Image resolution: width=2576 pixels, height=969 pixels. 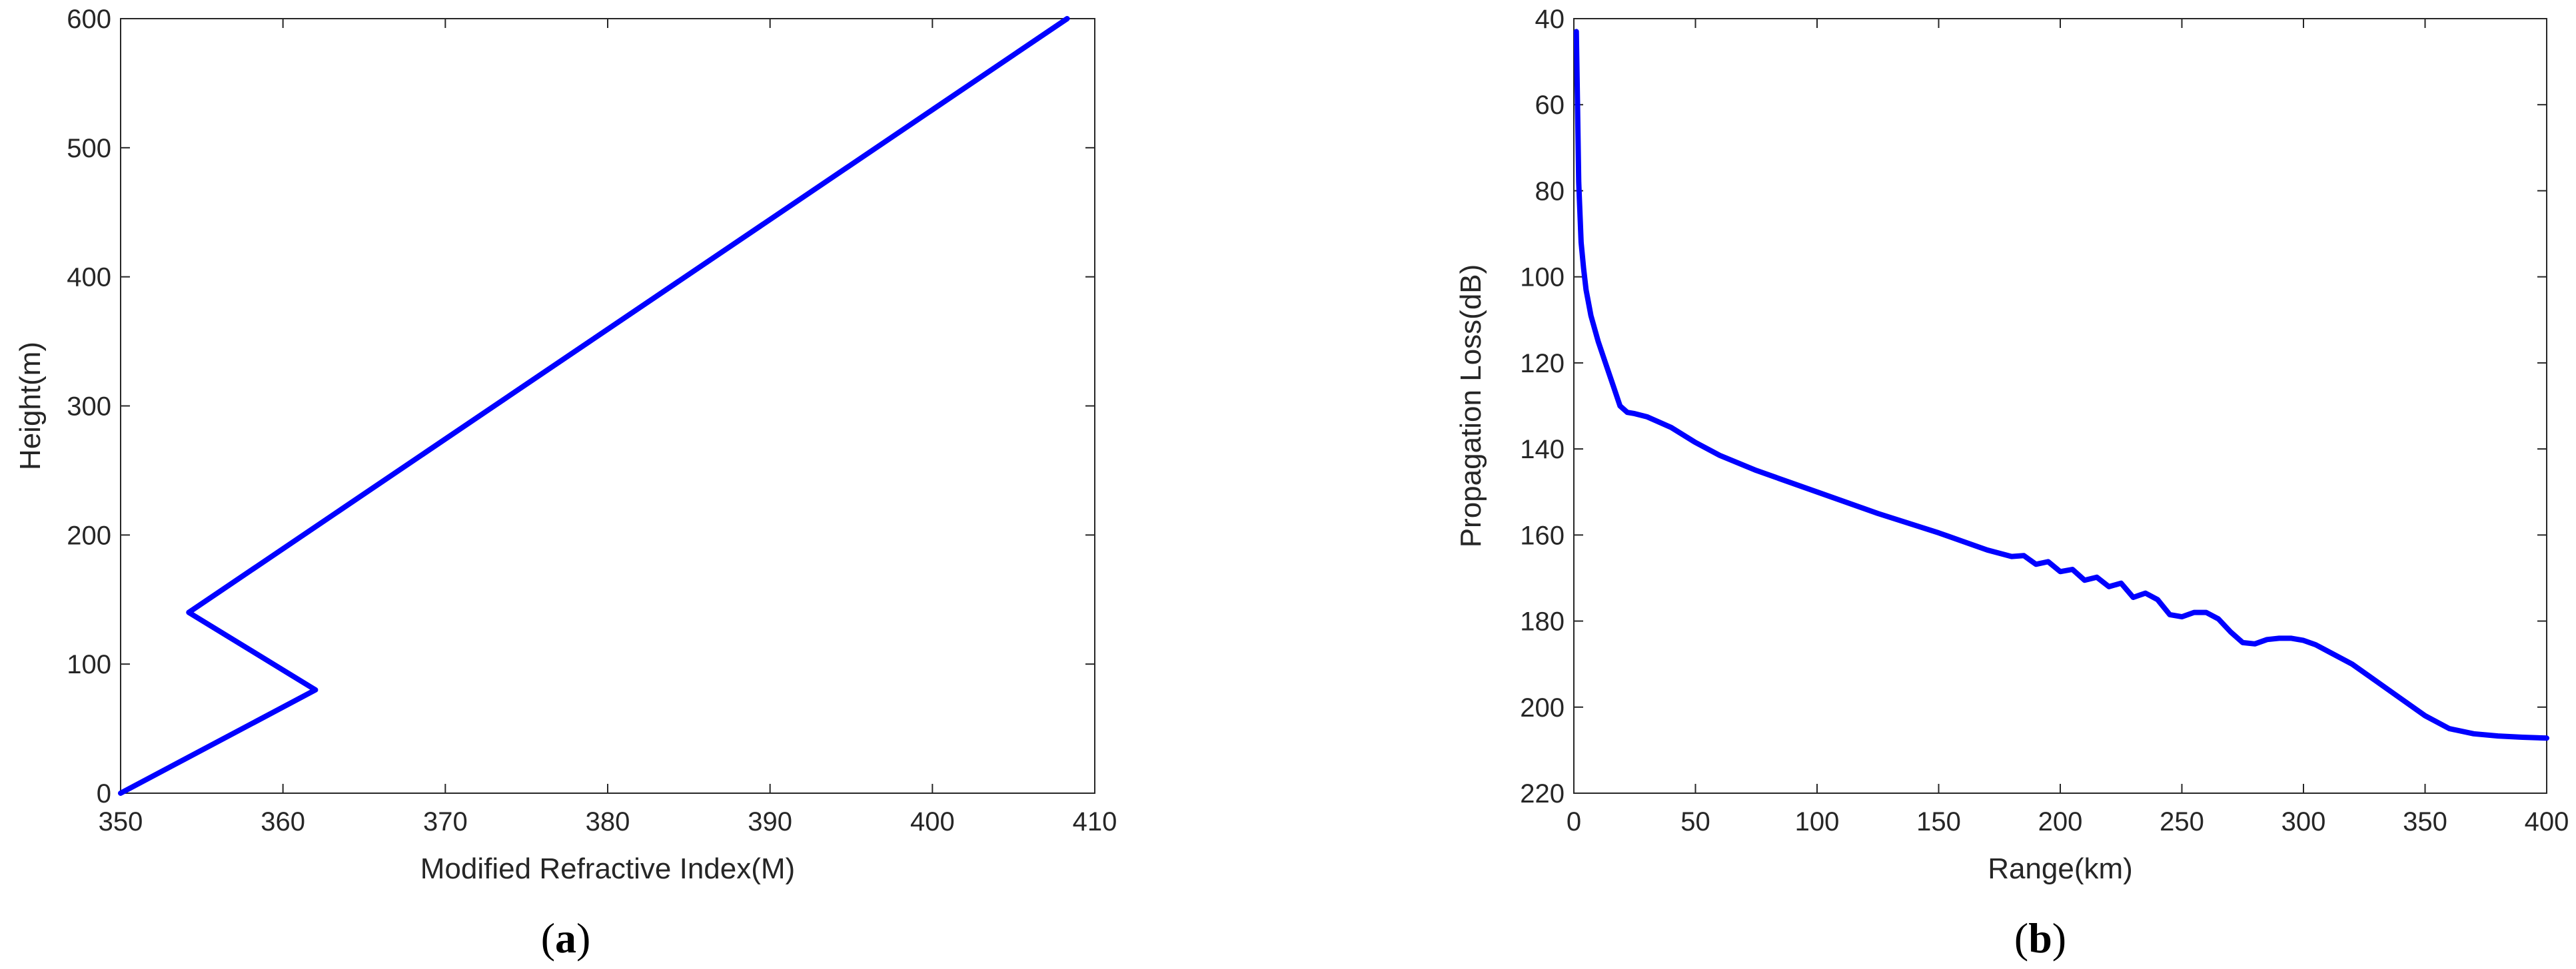 I want to click on x-tick-label: 300, so click(x=2303, y=821).